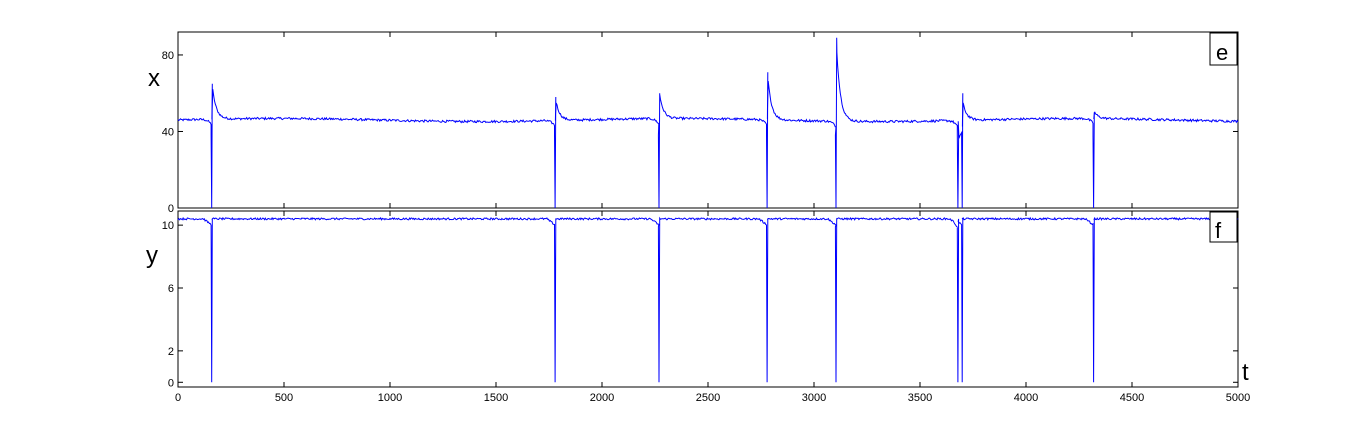 Image resolution: width=1367 pixels, height=429 pixels. I want to click on x-tick-label: 1500, so click(496, 398).